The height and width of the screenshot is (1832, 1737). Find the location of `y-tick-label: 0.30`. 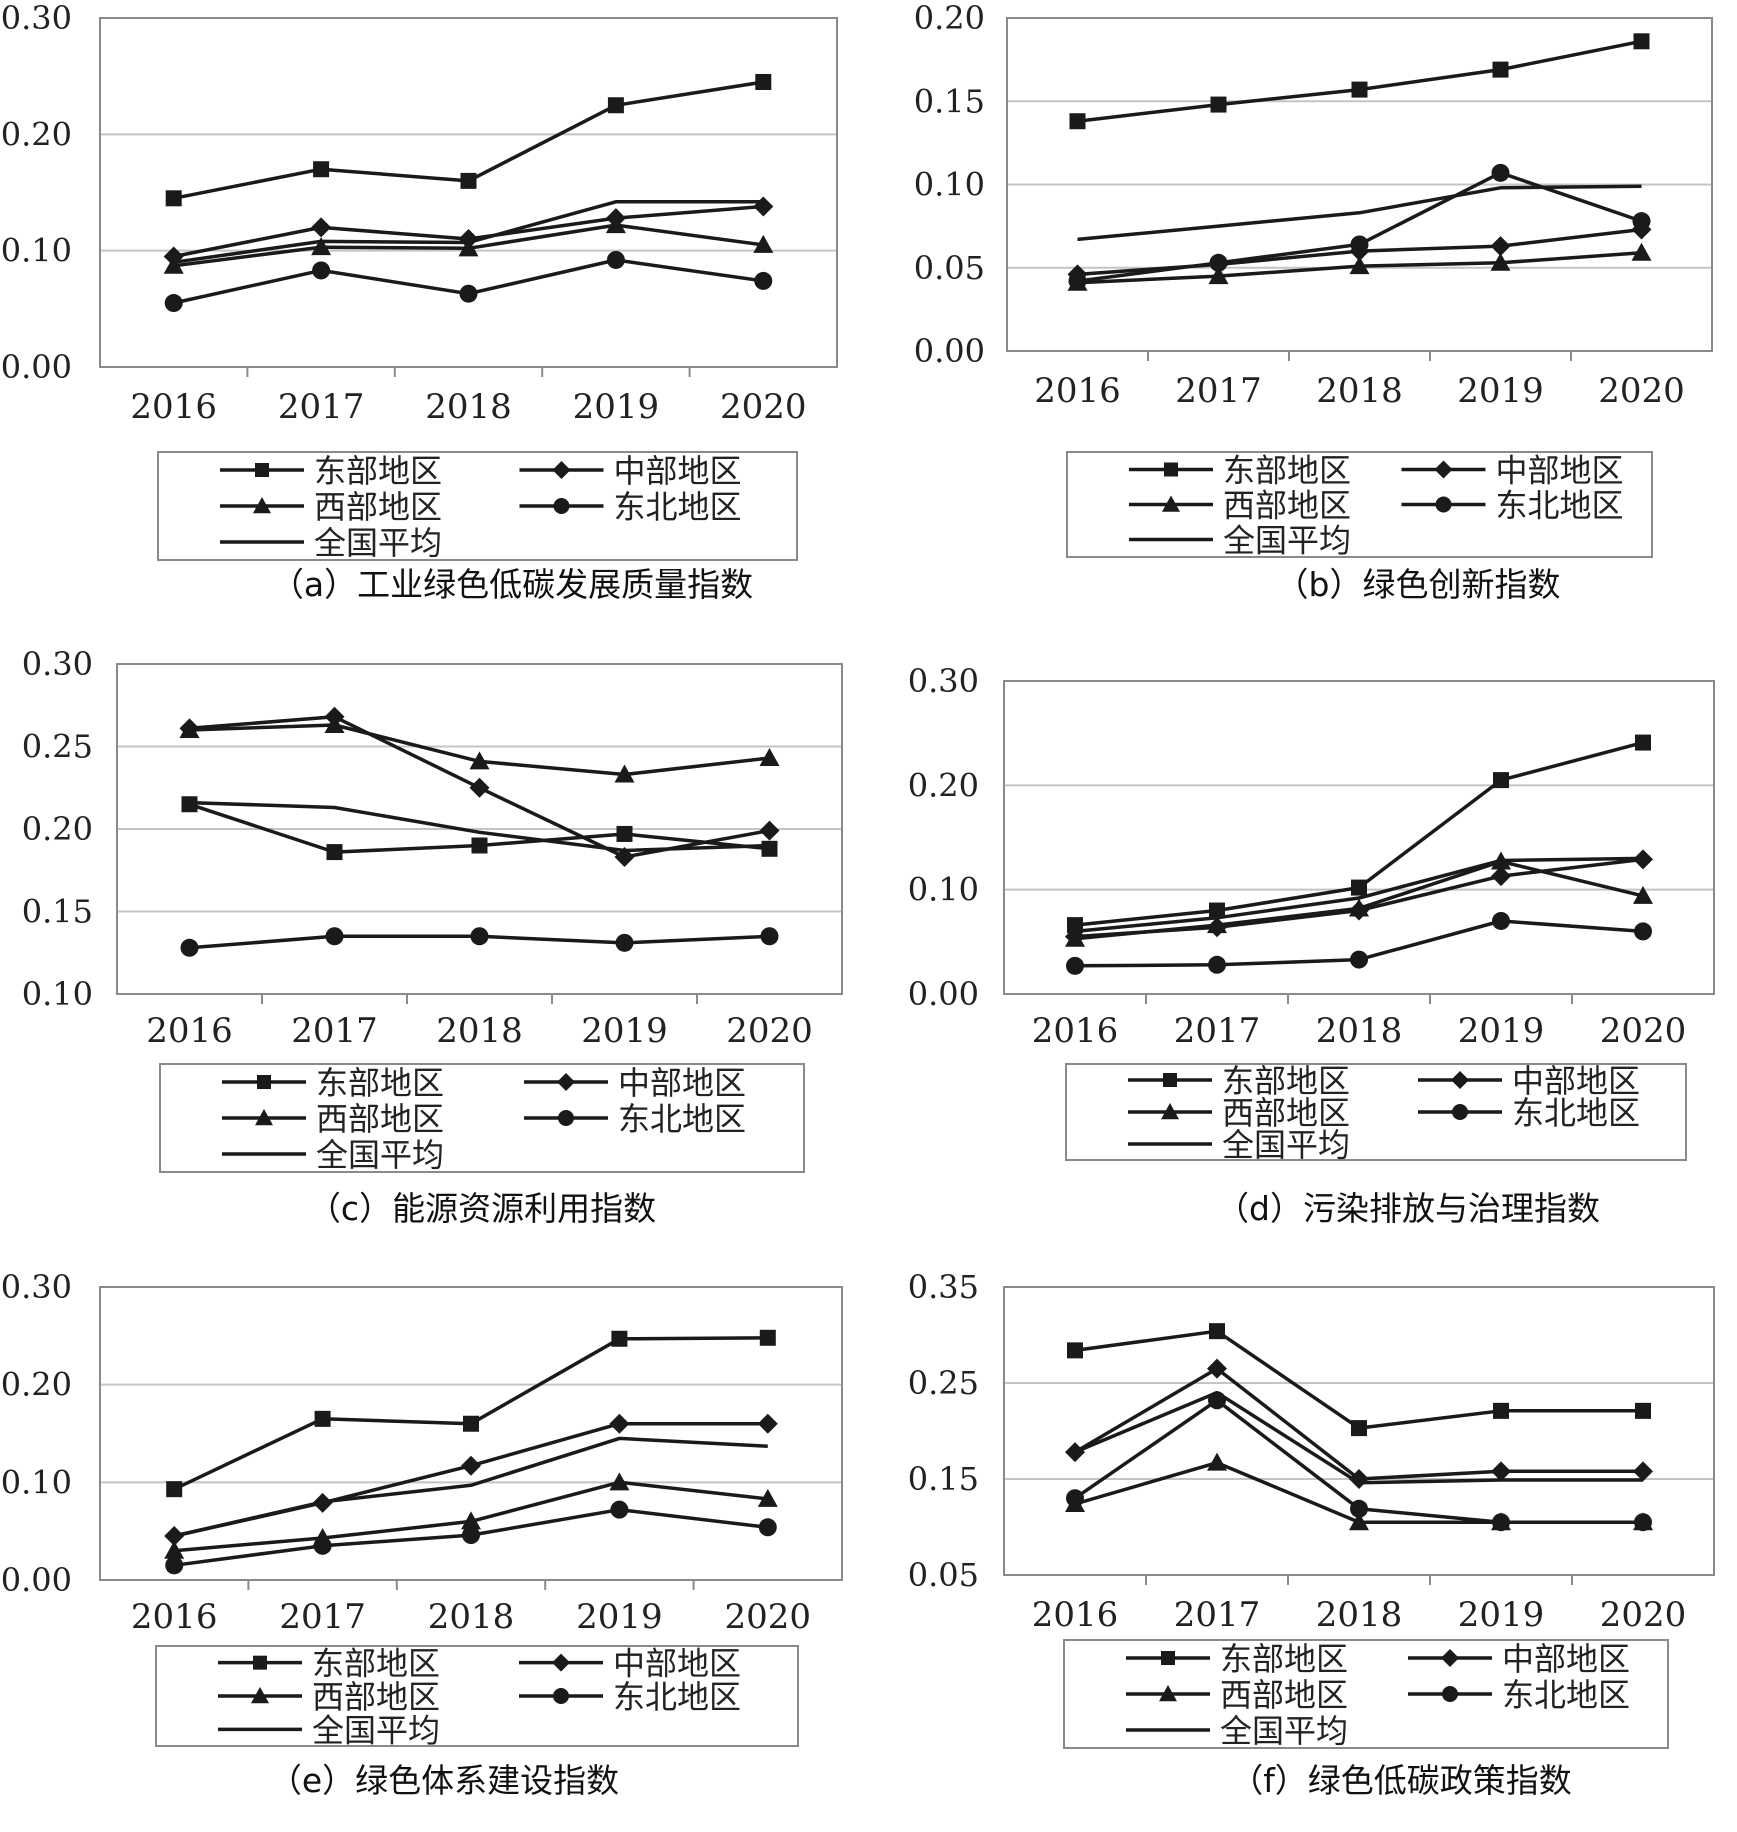

y-tick-label: 0.30 is located at coordinates (943, 681).